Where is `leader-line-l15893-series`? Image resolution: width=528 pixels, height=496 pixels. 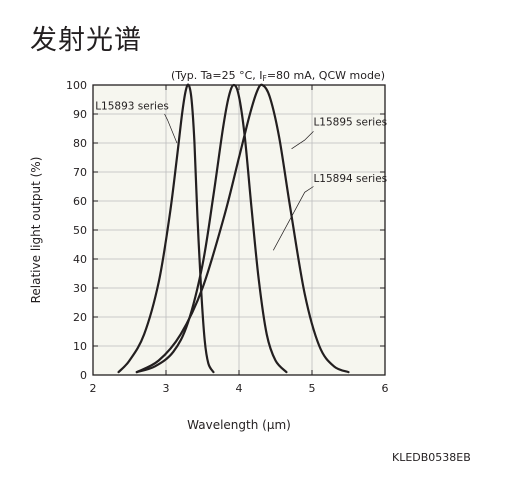
leader-line-l15893-series is located at coordinates (171, 128).